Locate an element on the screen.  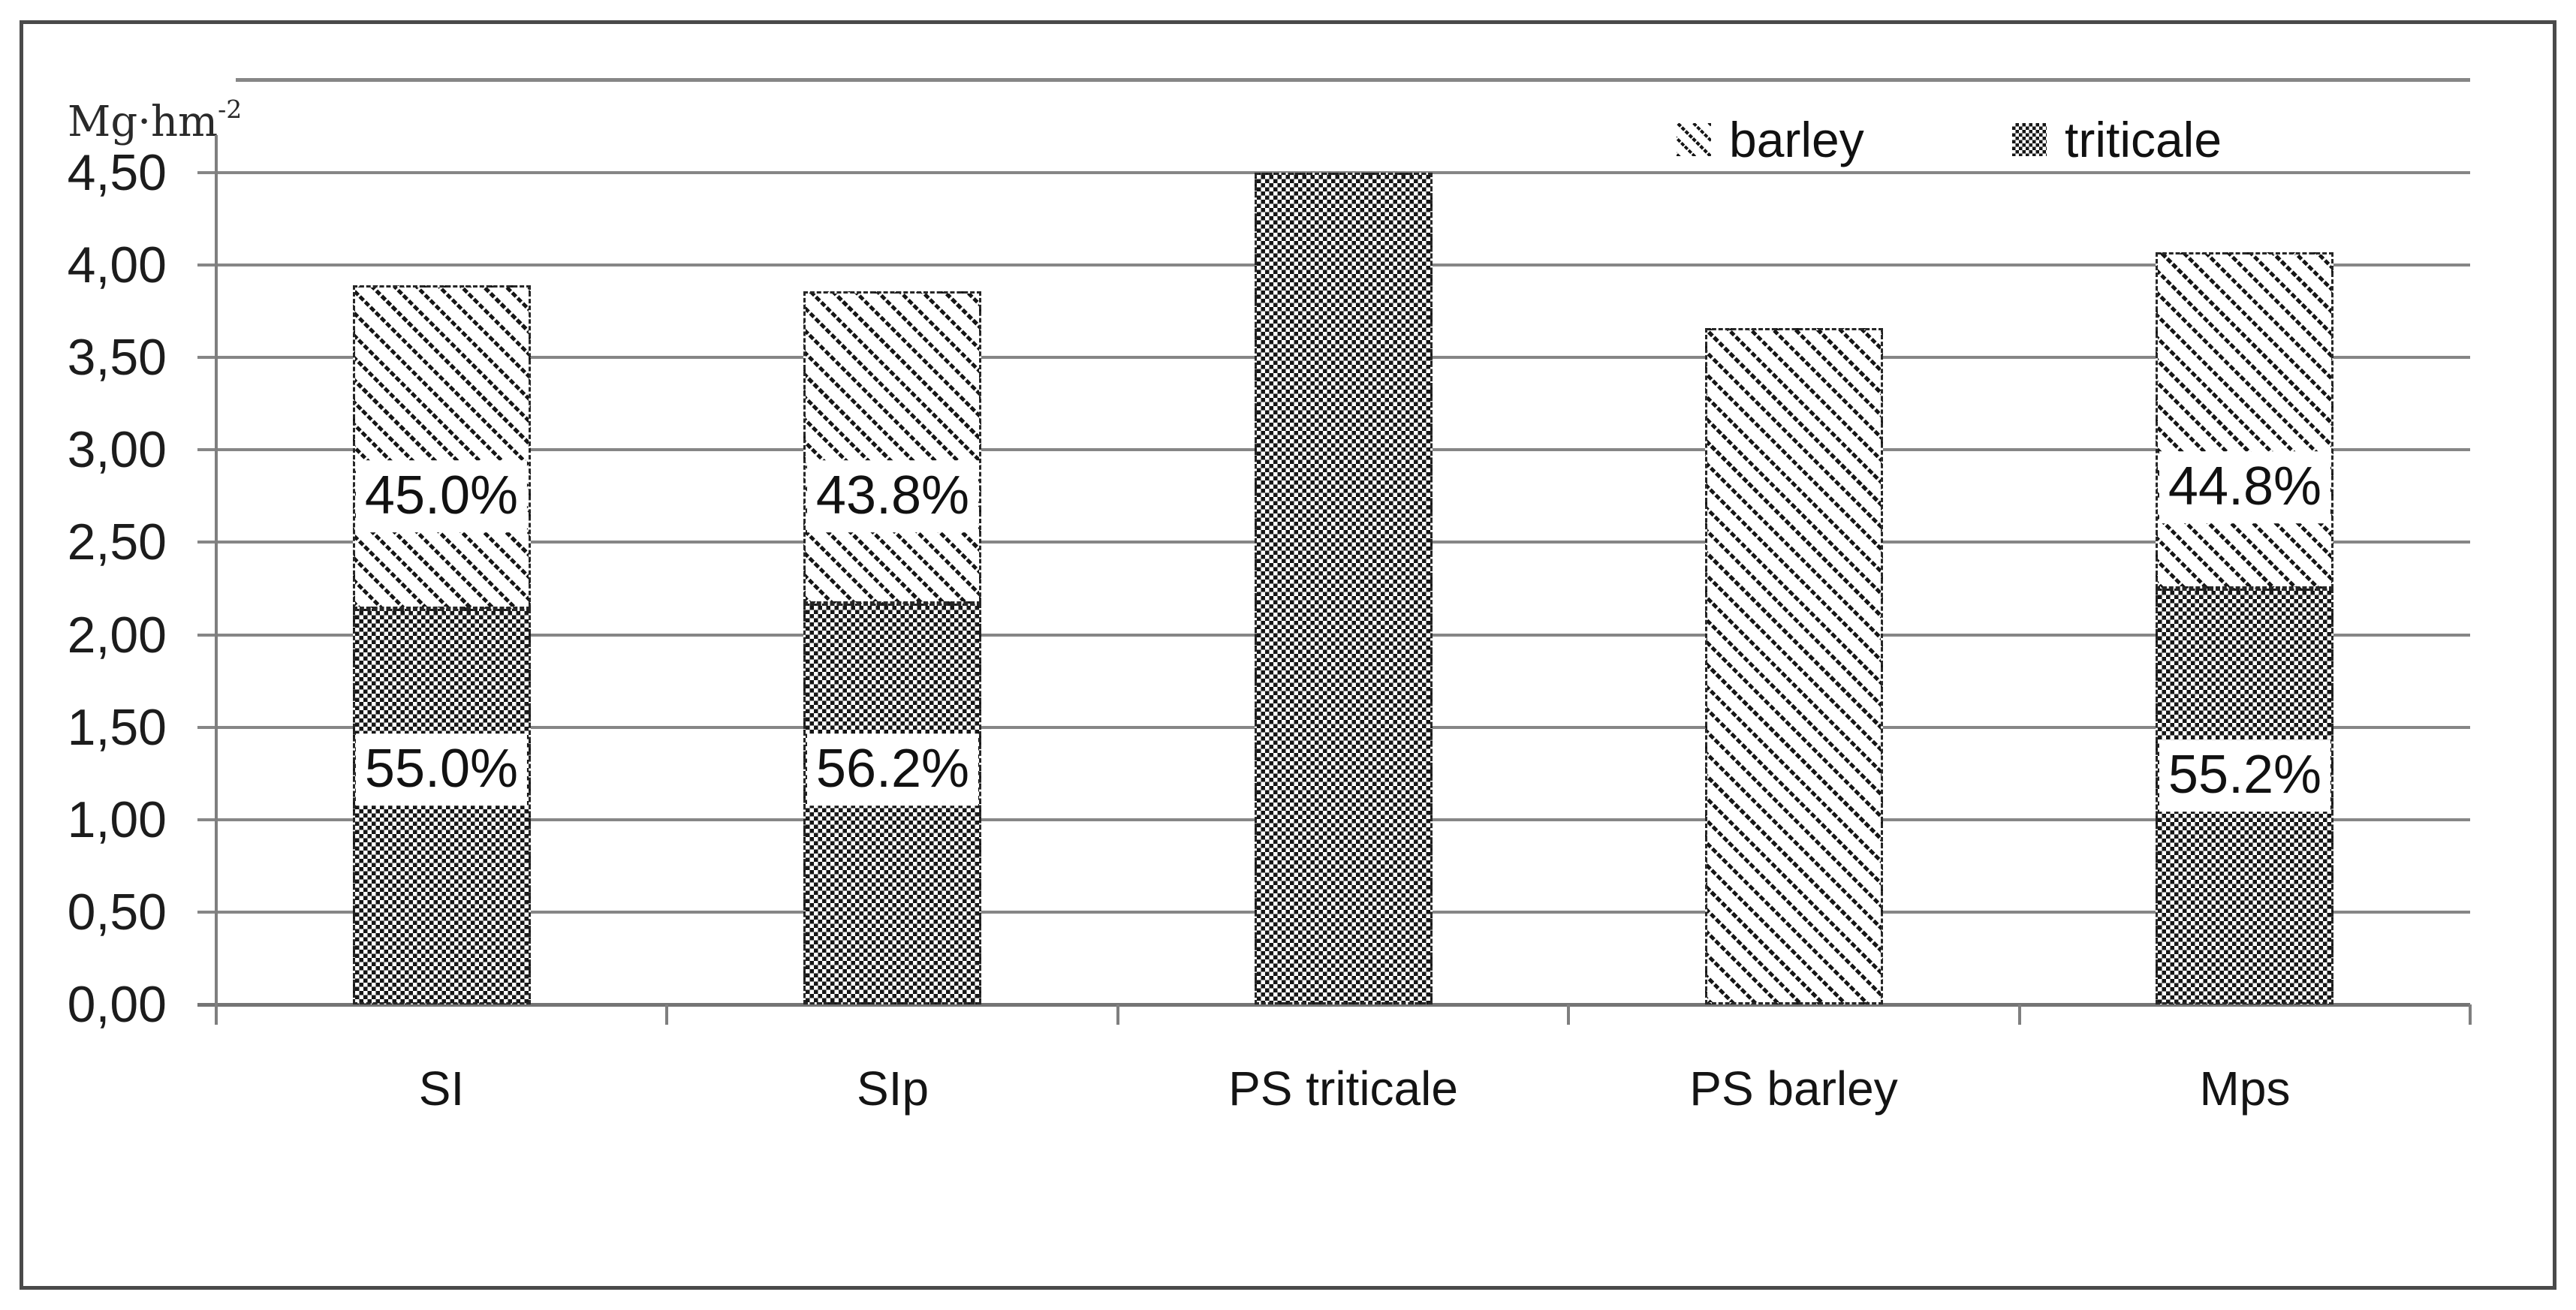
category-label: Mps is located at coordinates (2245, 1089).